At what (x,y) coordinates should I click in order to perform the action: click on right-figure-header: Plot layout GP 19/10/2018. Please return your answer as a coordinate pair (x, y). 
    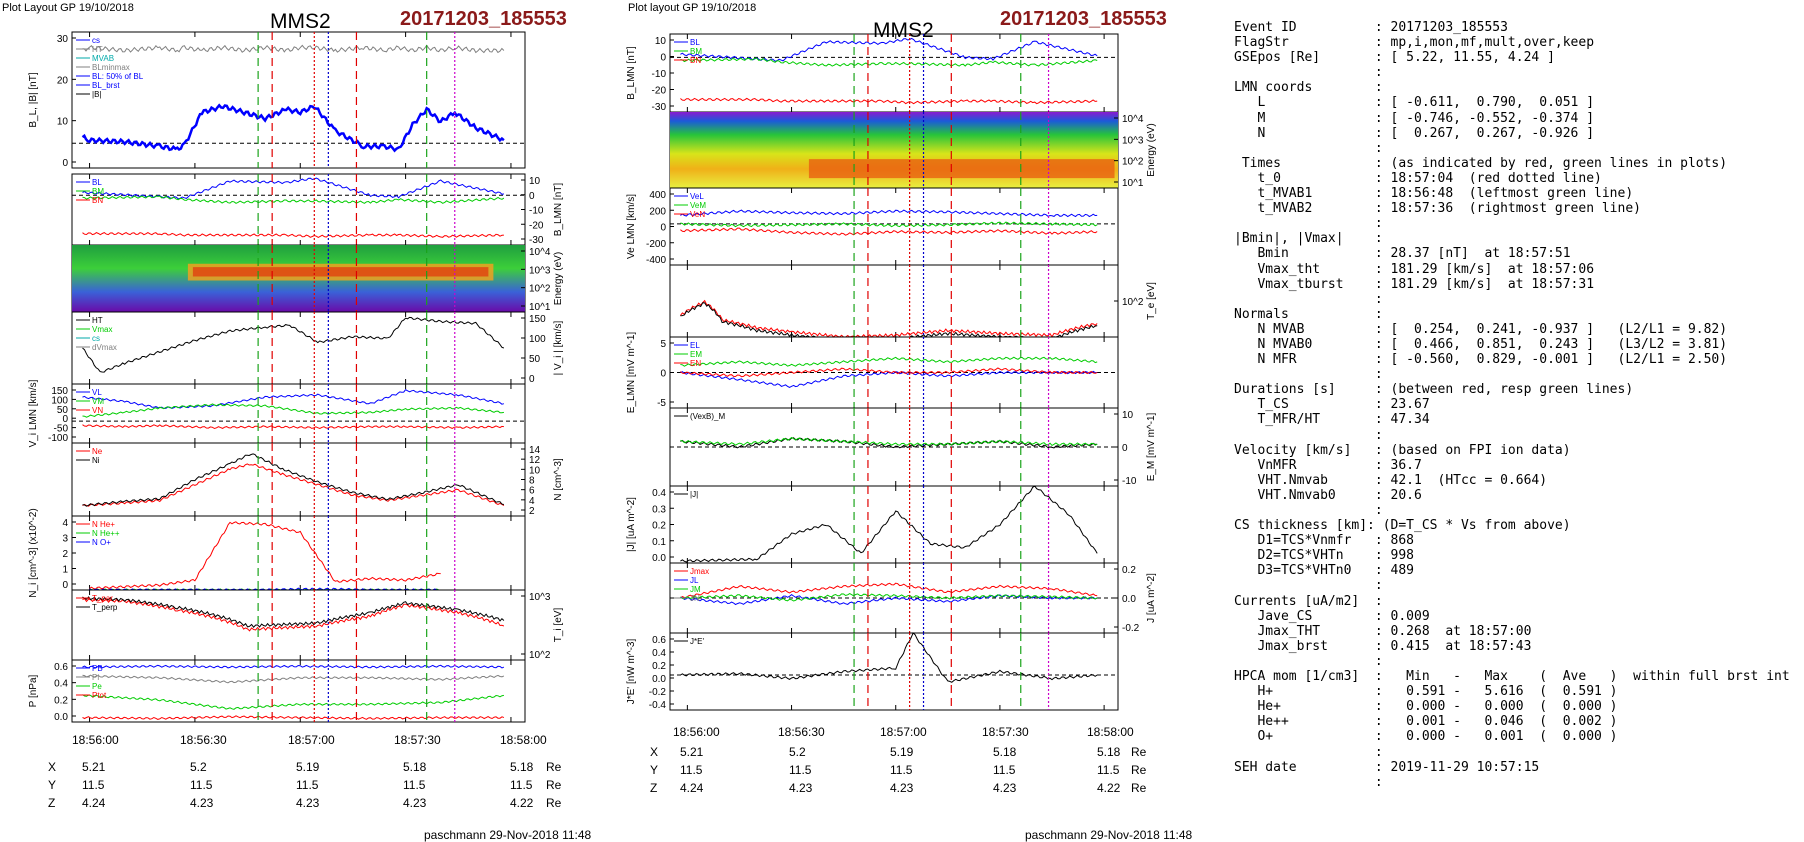
    Looking at the image, I should click on (692, 8).